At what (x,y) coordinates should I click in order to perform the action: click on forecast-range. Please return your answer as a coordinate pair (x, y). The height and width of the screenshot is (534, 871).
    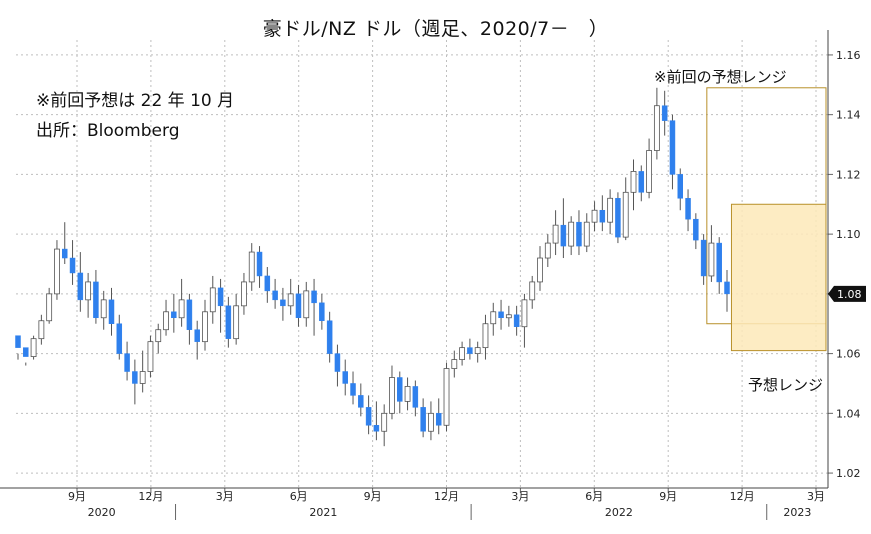
    Looking at the image, I should click on (778, 277).